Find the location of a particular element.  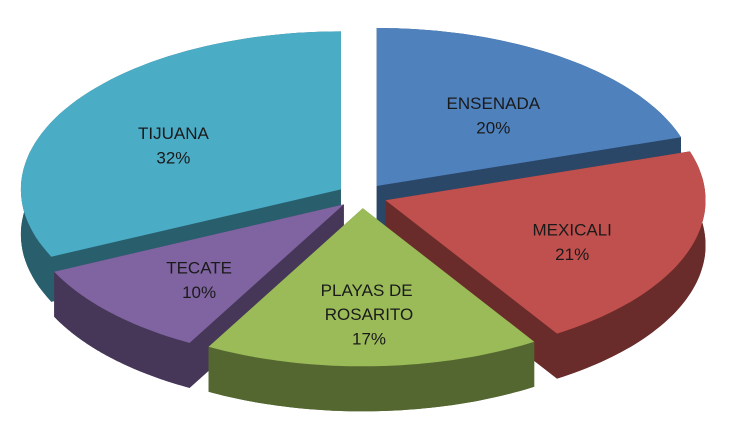

slice-label: MEXICALI is located at coordinates (572, 230).